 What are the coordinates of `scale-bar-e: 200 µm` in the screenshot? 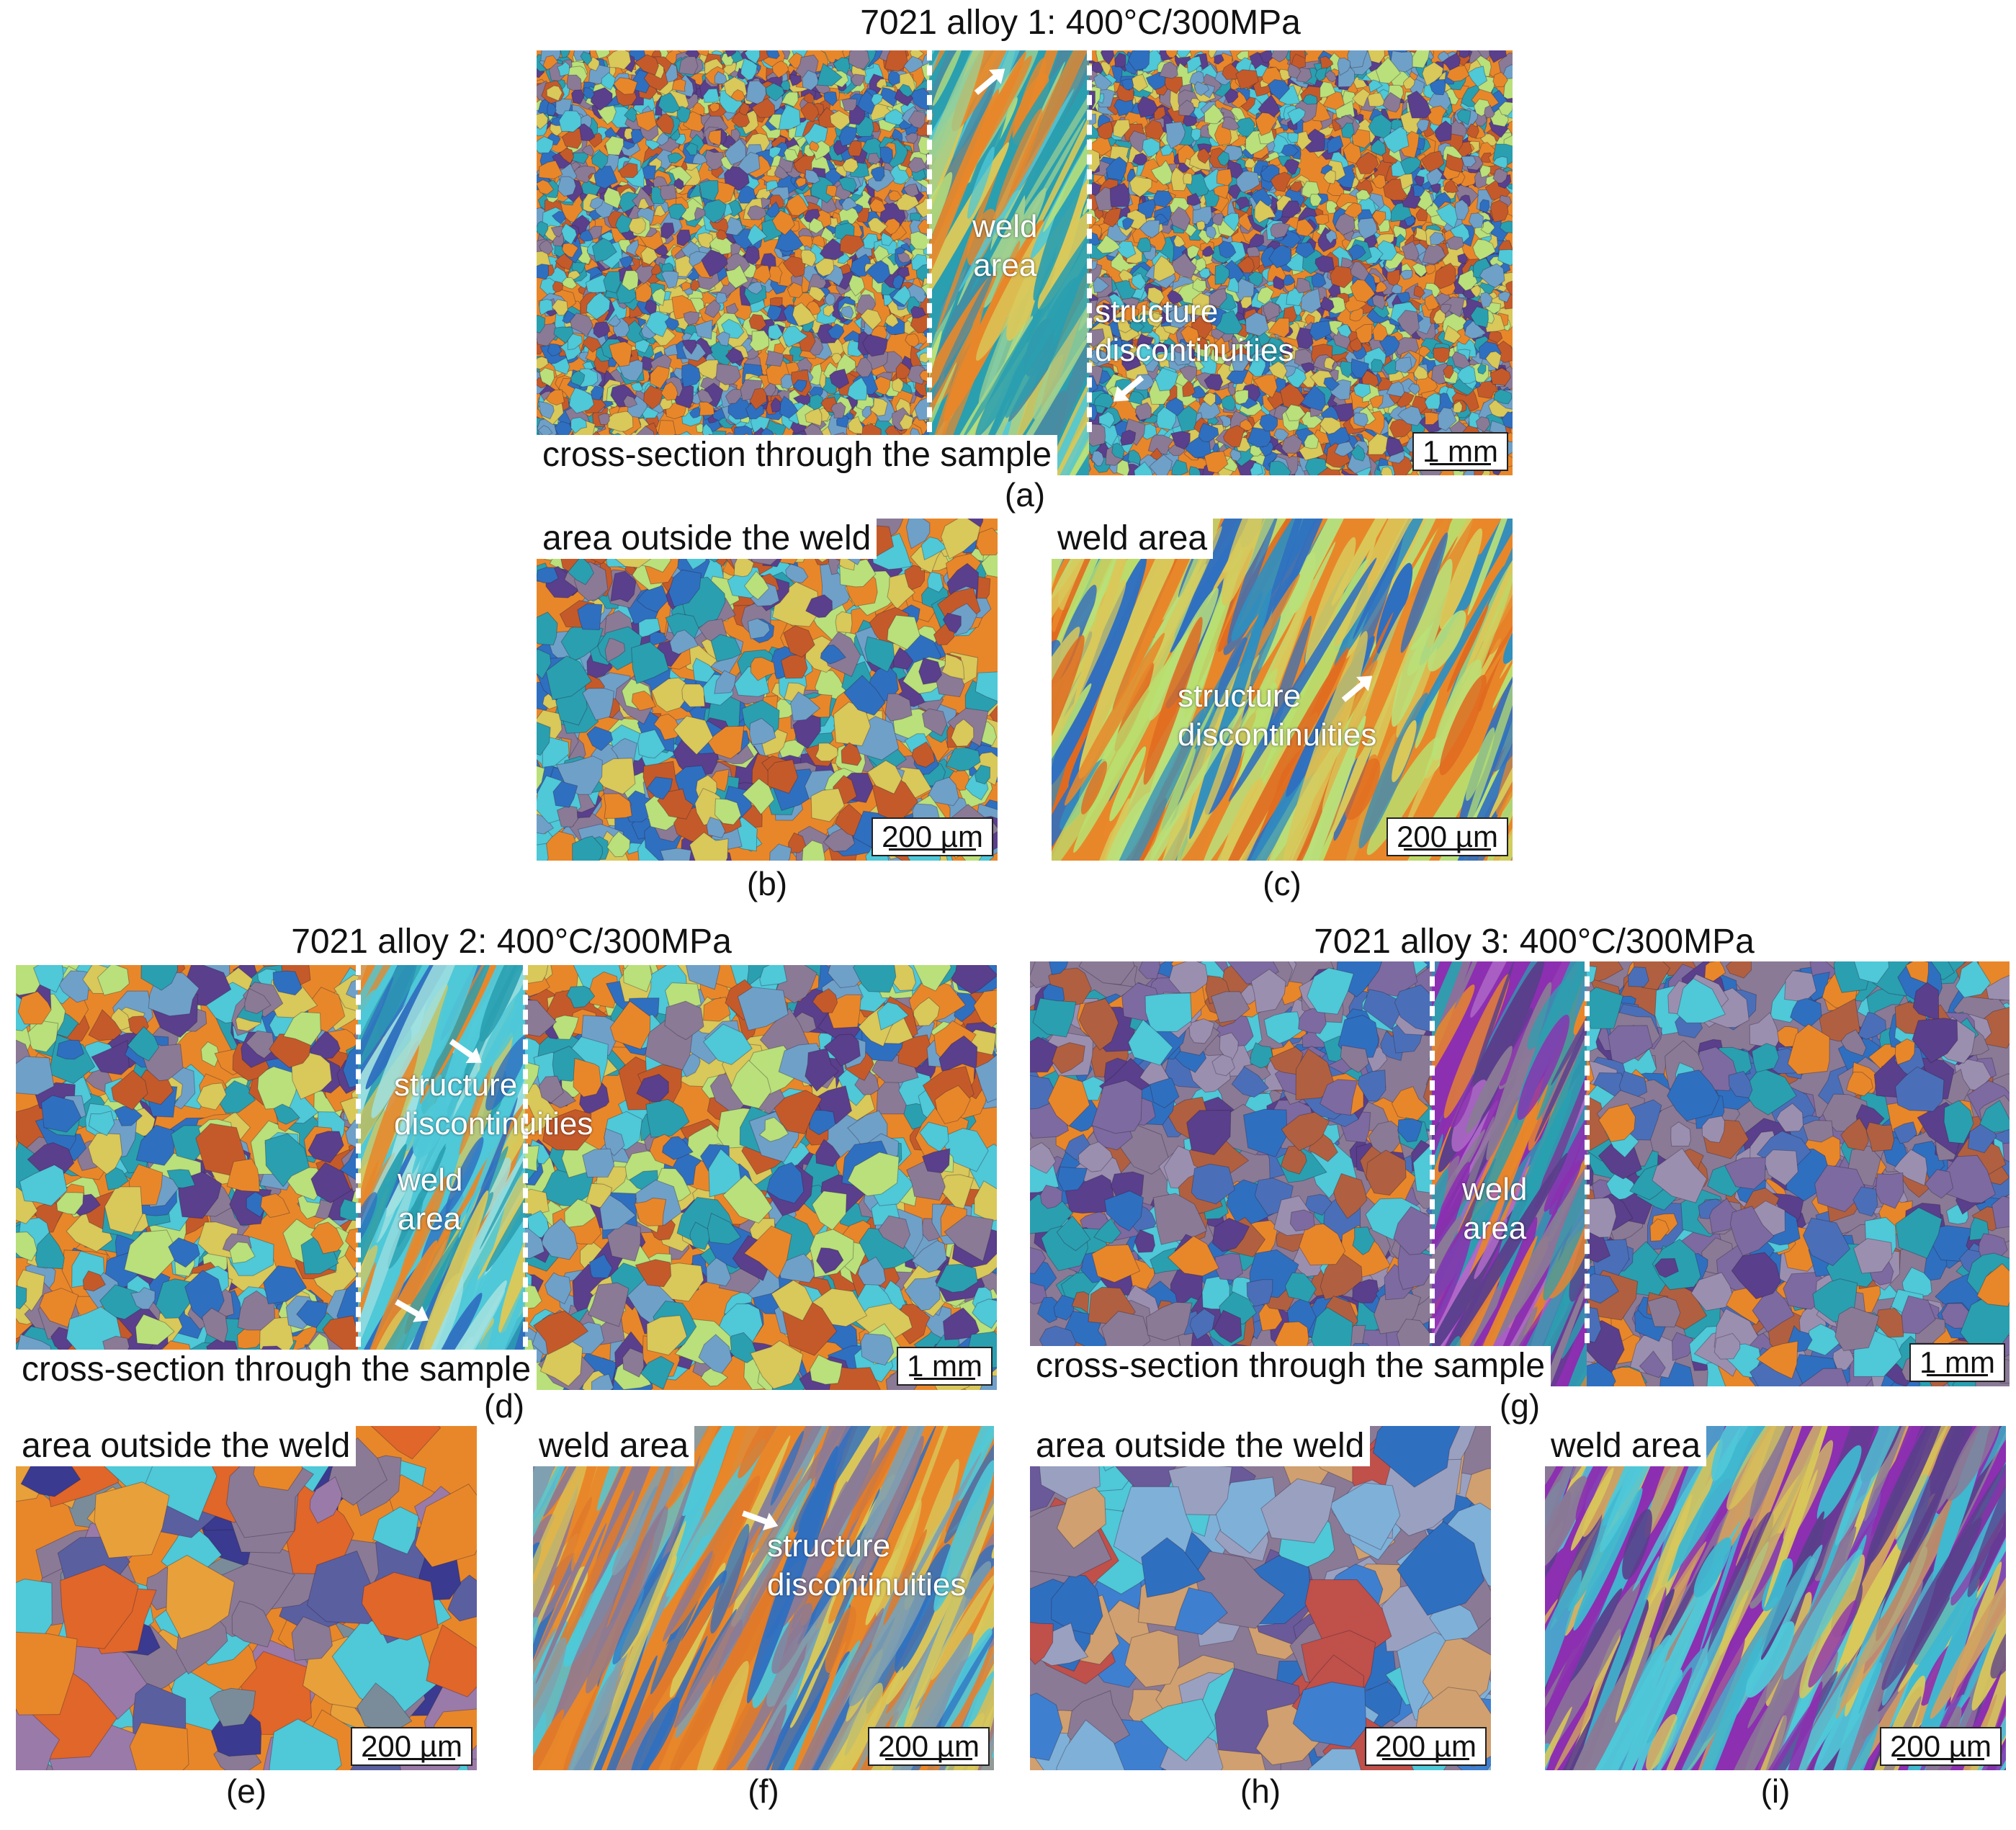 It's located at (412, 1747).